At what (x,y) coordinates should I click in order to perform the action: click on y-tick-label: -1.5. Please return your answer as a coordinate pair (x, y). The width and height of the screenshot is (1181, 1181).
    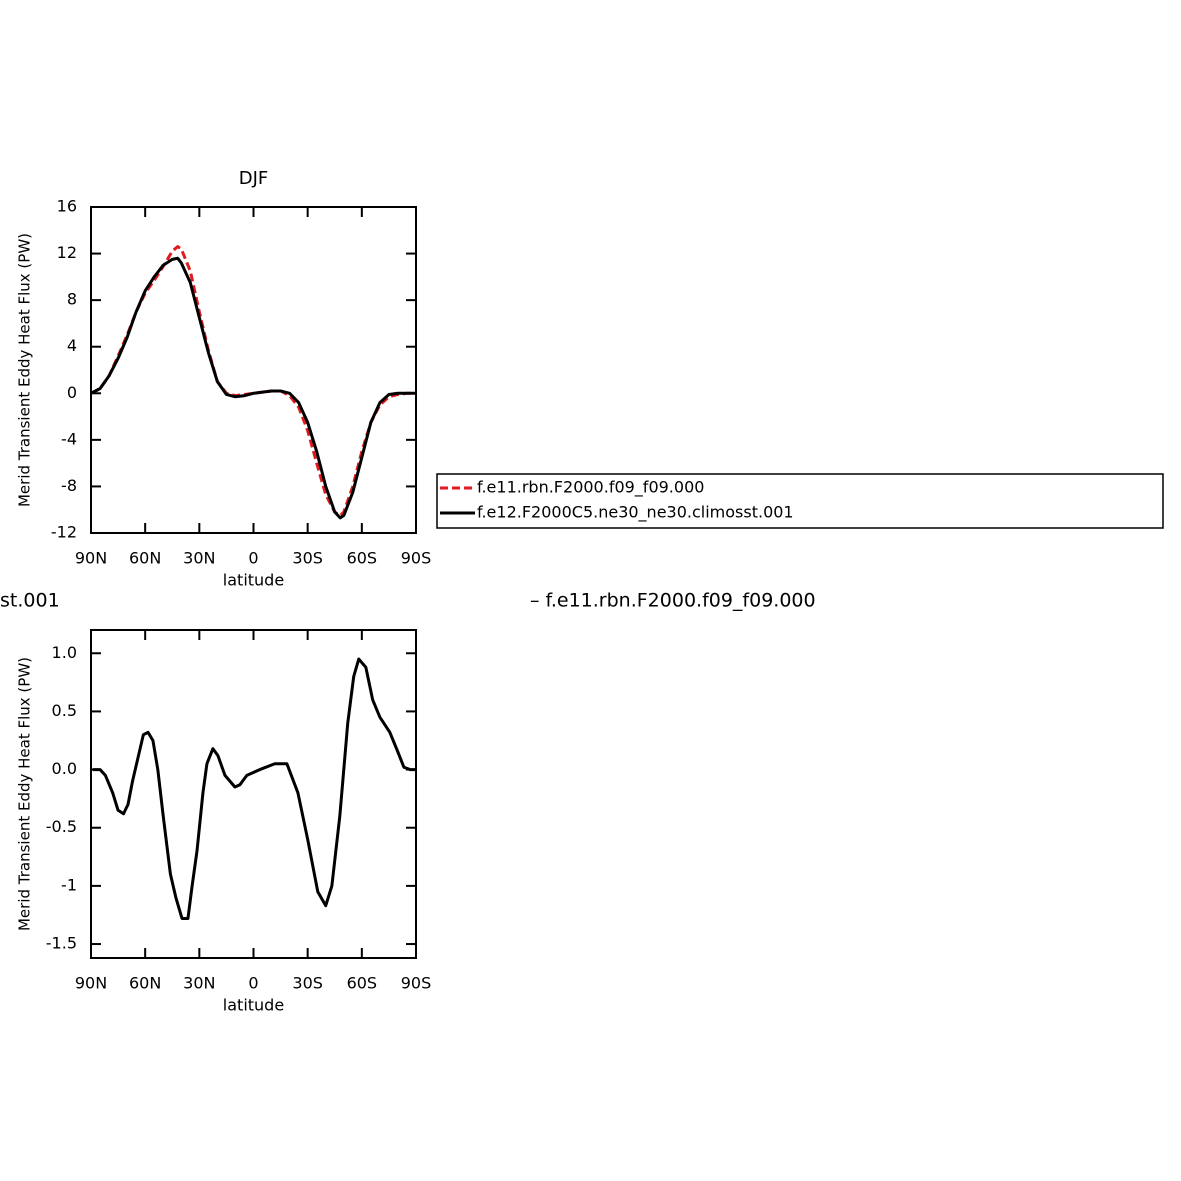
    Looking at the image, I should click on (61, 943).